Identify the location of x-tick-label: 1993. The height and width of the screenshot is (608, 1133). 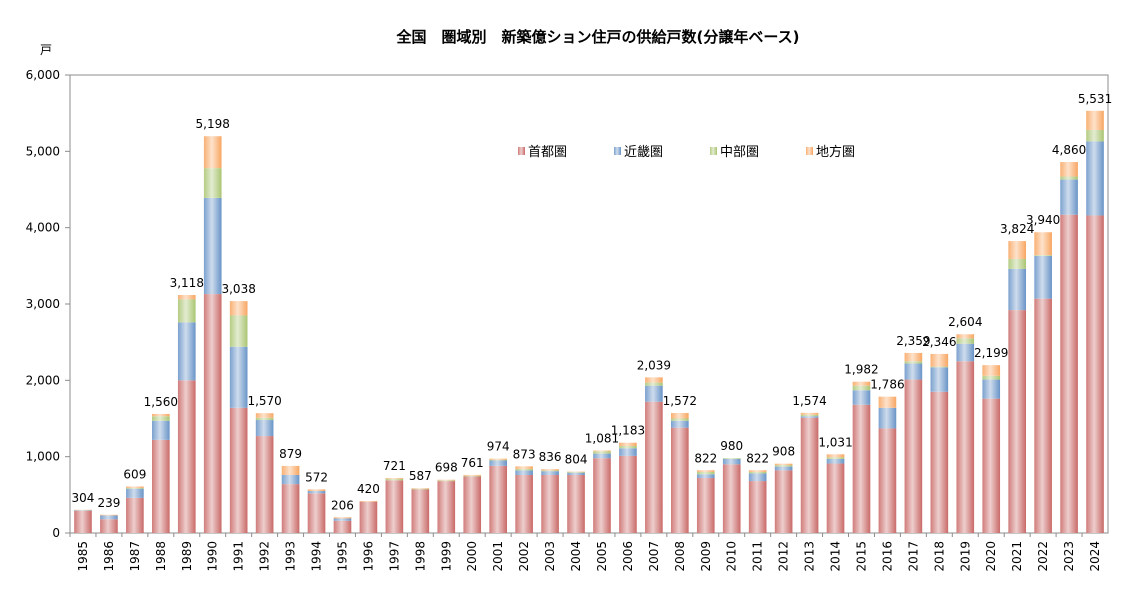
(291, 556).